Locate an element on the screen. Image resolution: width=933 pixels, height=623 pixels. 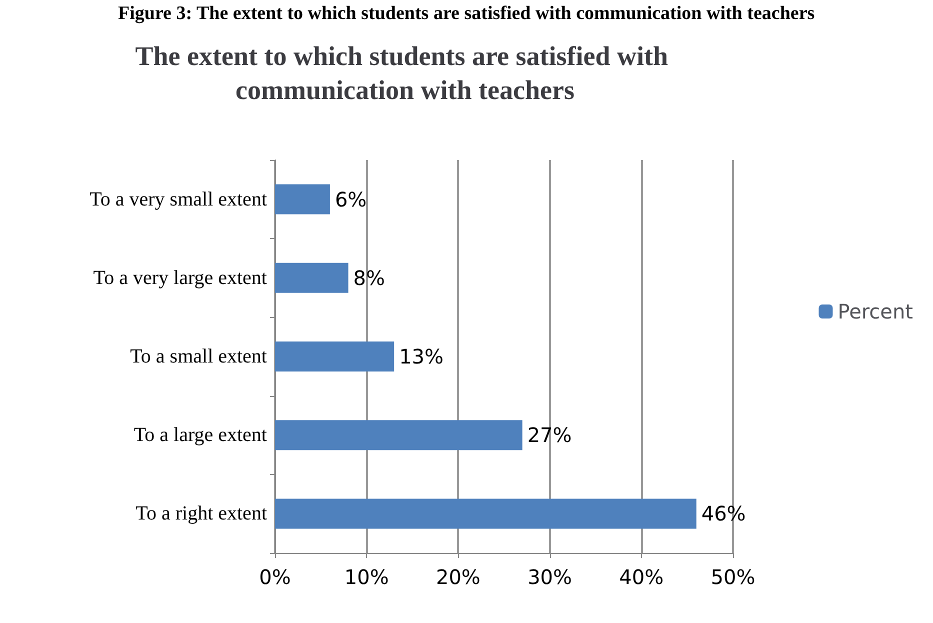
x-tick-label: 0% is located at coordinates (275, 577).